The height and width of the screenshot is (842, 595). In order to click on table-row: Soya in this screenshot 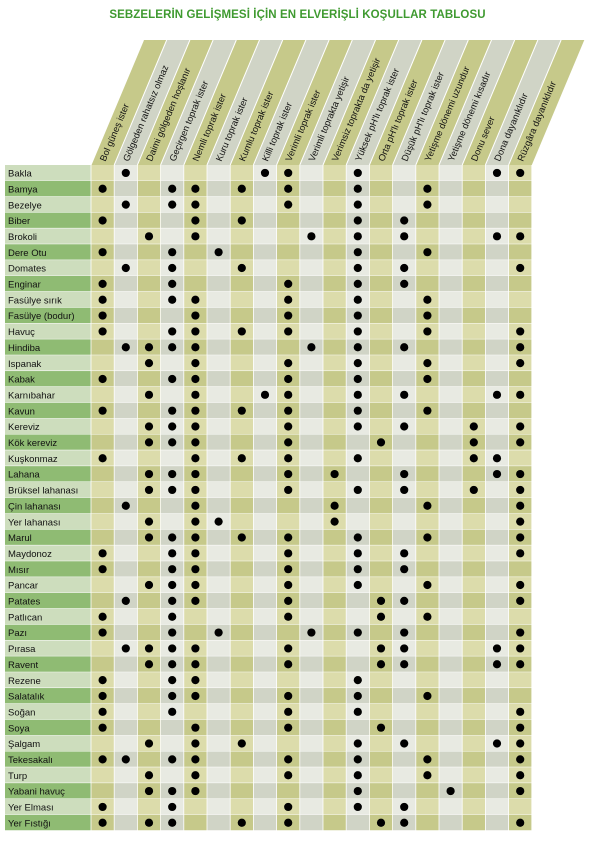, I will do `click(268, 728)`.